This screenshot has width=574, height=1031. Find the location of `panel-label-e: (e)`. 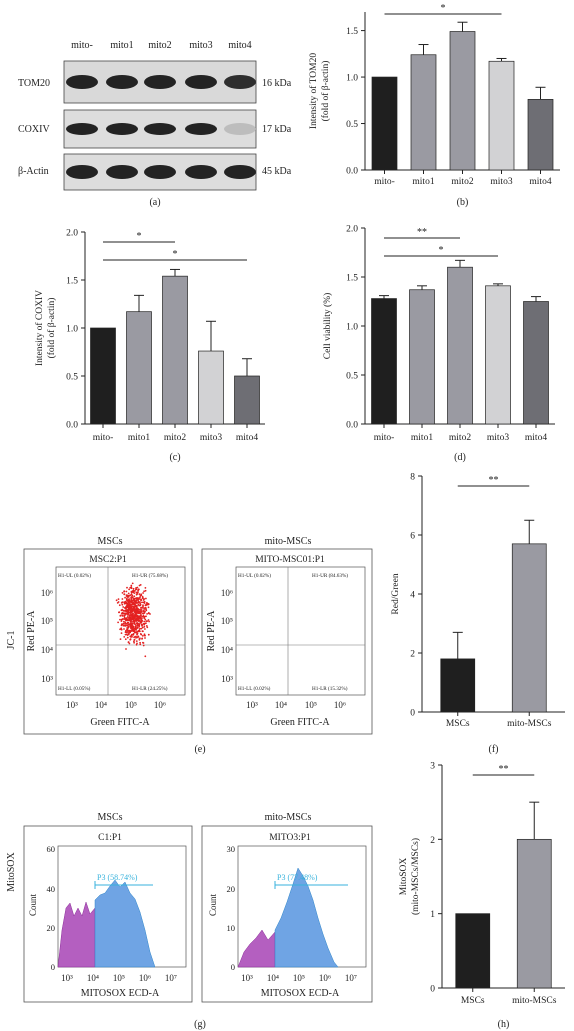

panel-label-e: (e) is located at coordinates (199, 749).